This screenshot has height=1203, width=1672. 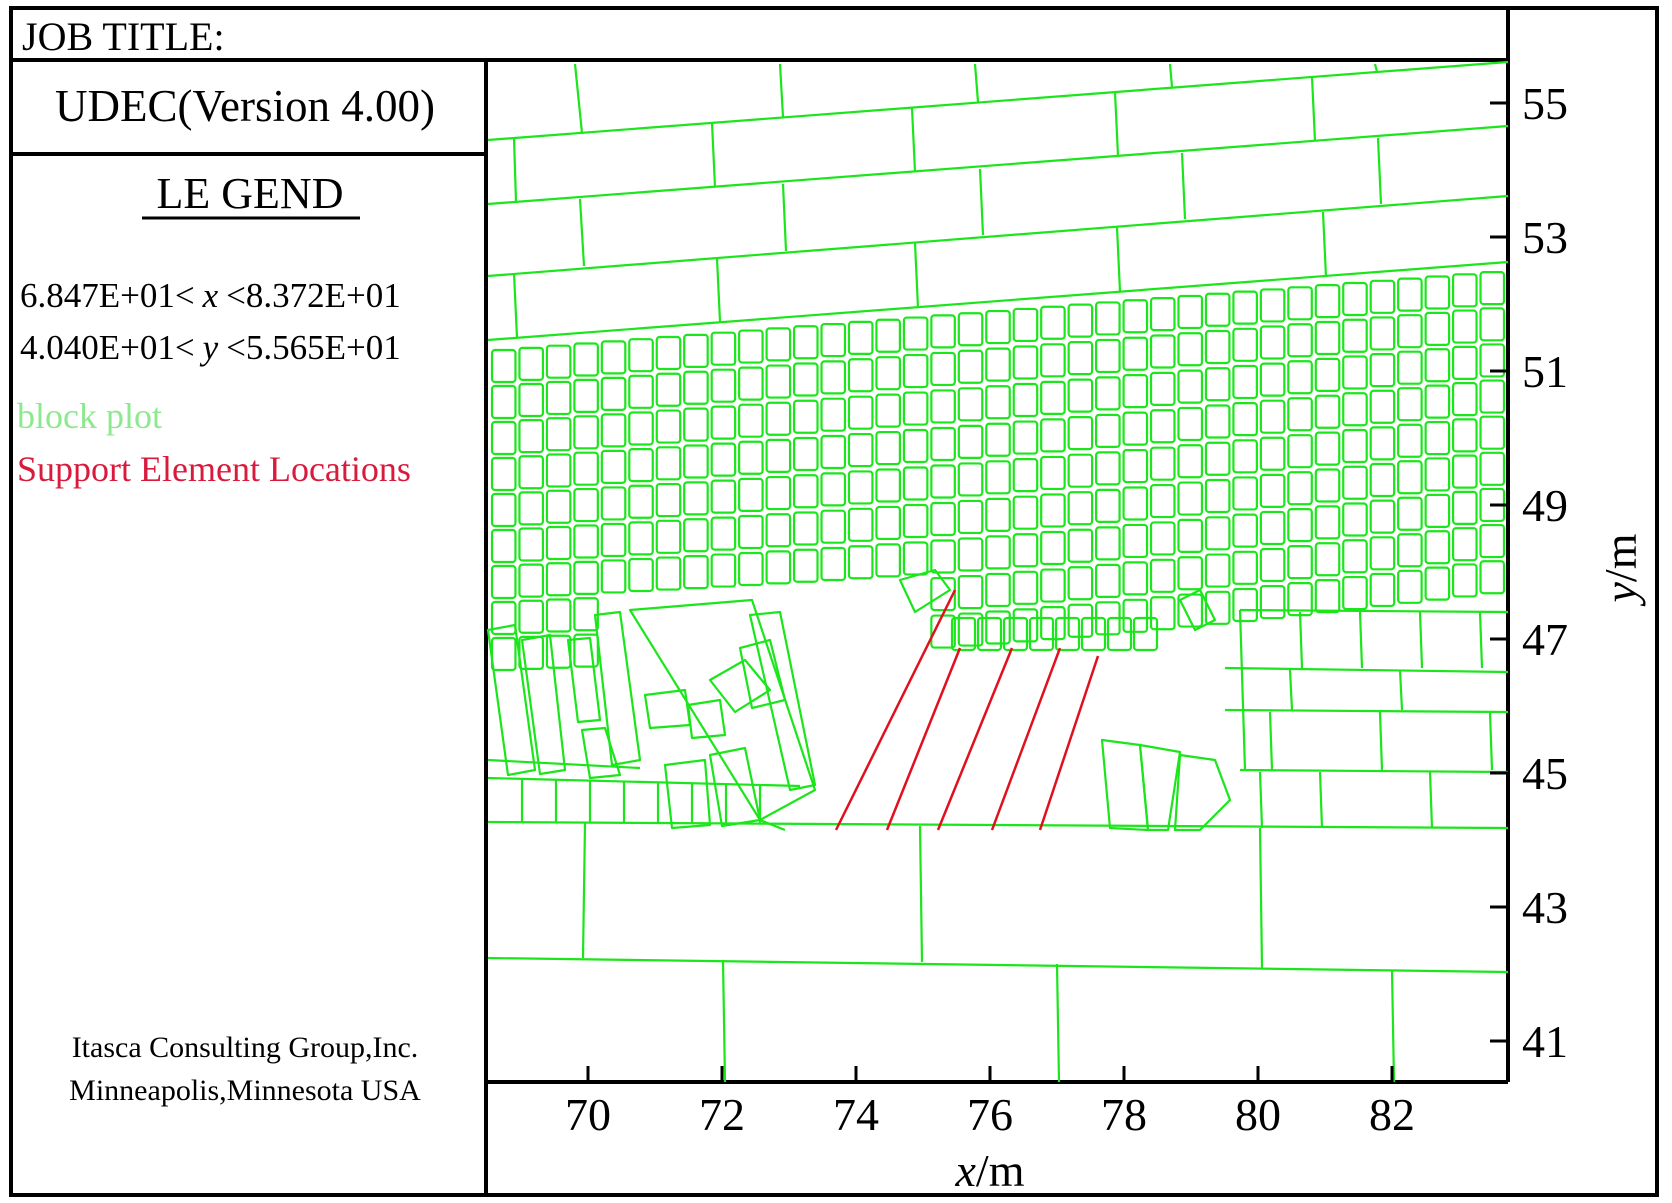 What do you see at coordinates (1124, 1114) in the screenshot?
I see `x-tick-label: 78` at bounding box center [1124, 1114].